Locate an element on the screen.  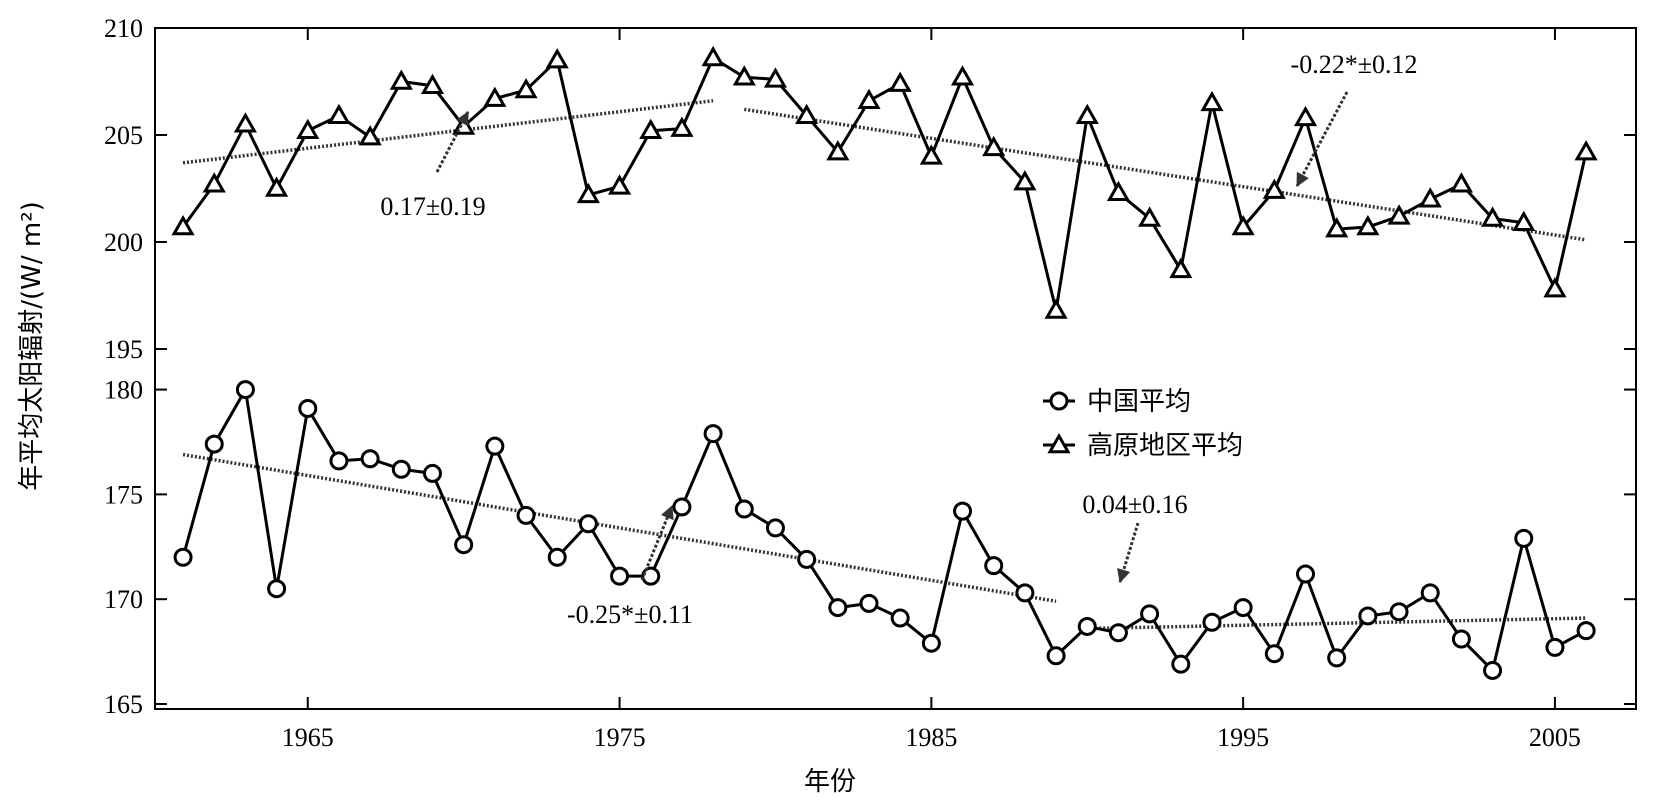
legend-label: 中国平均 is located at coordinates (1139, 402).